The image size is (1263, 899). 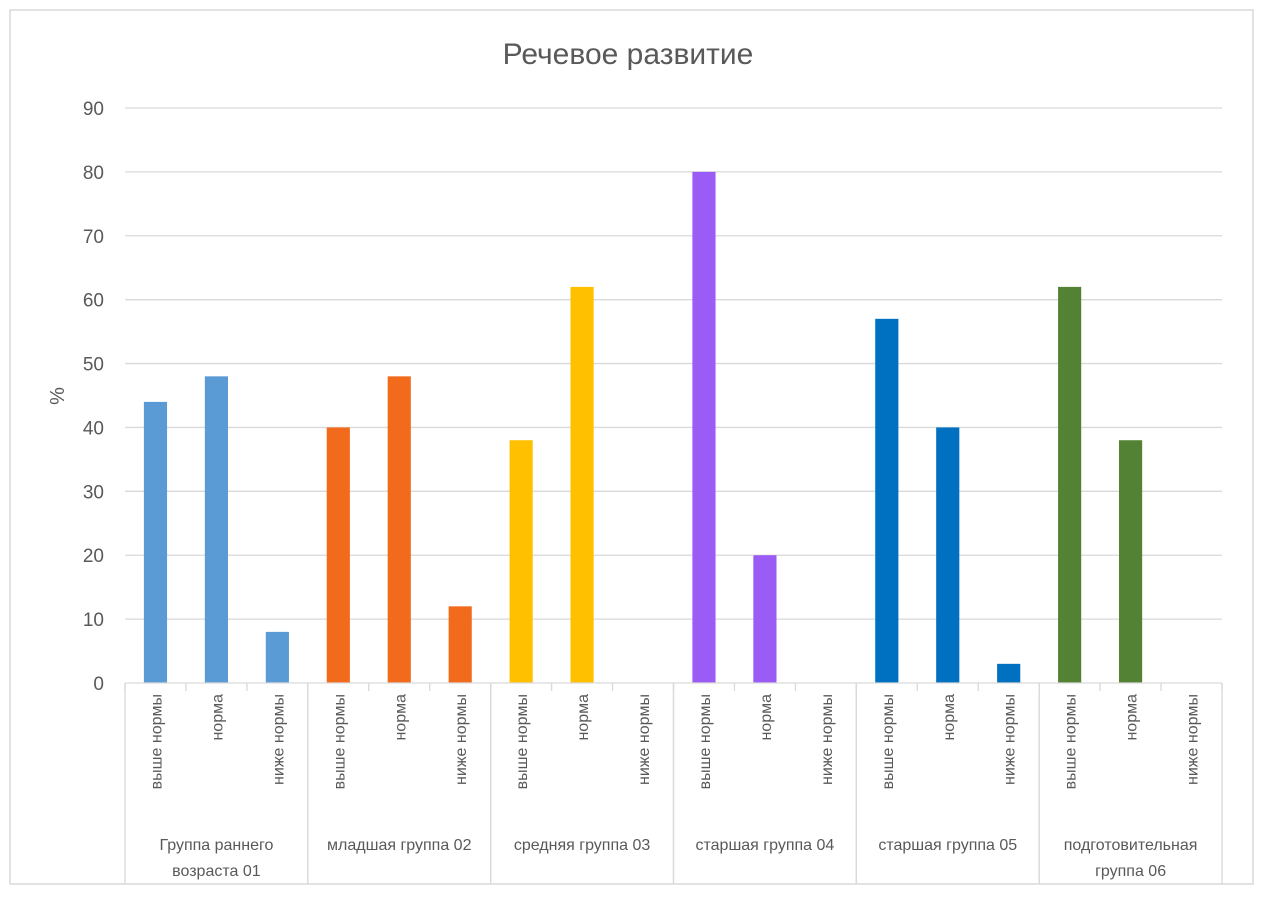 I want to click on y-axis-label: %, so click(x=58, y=396).